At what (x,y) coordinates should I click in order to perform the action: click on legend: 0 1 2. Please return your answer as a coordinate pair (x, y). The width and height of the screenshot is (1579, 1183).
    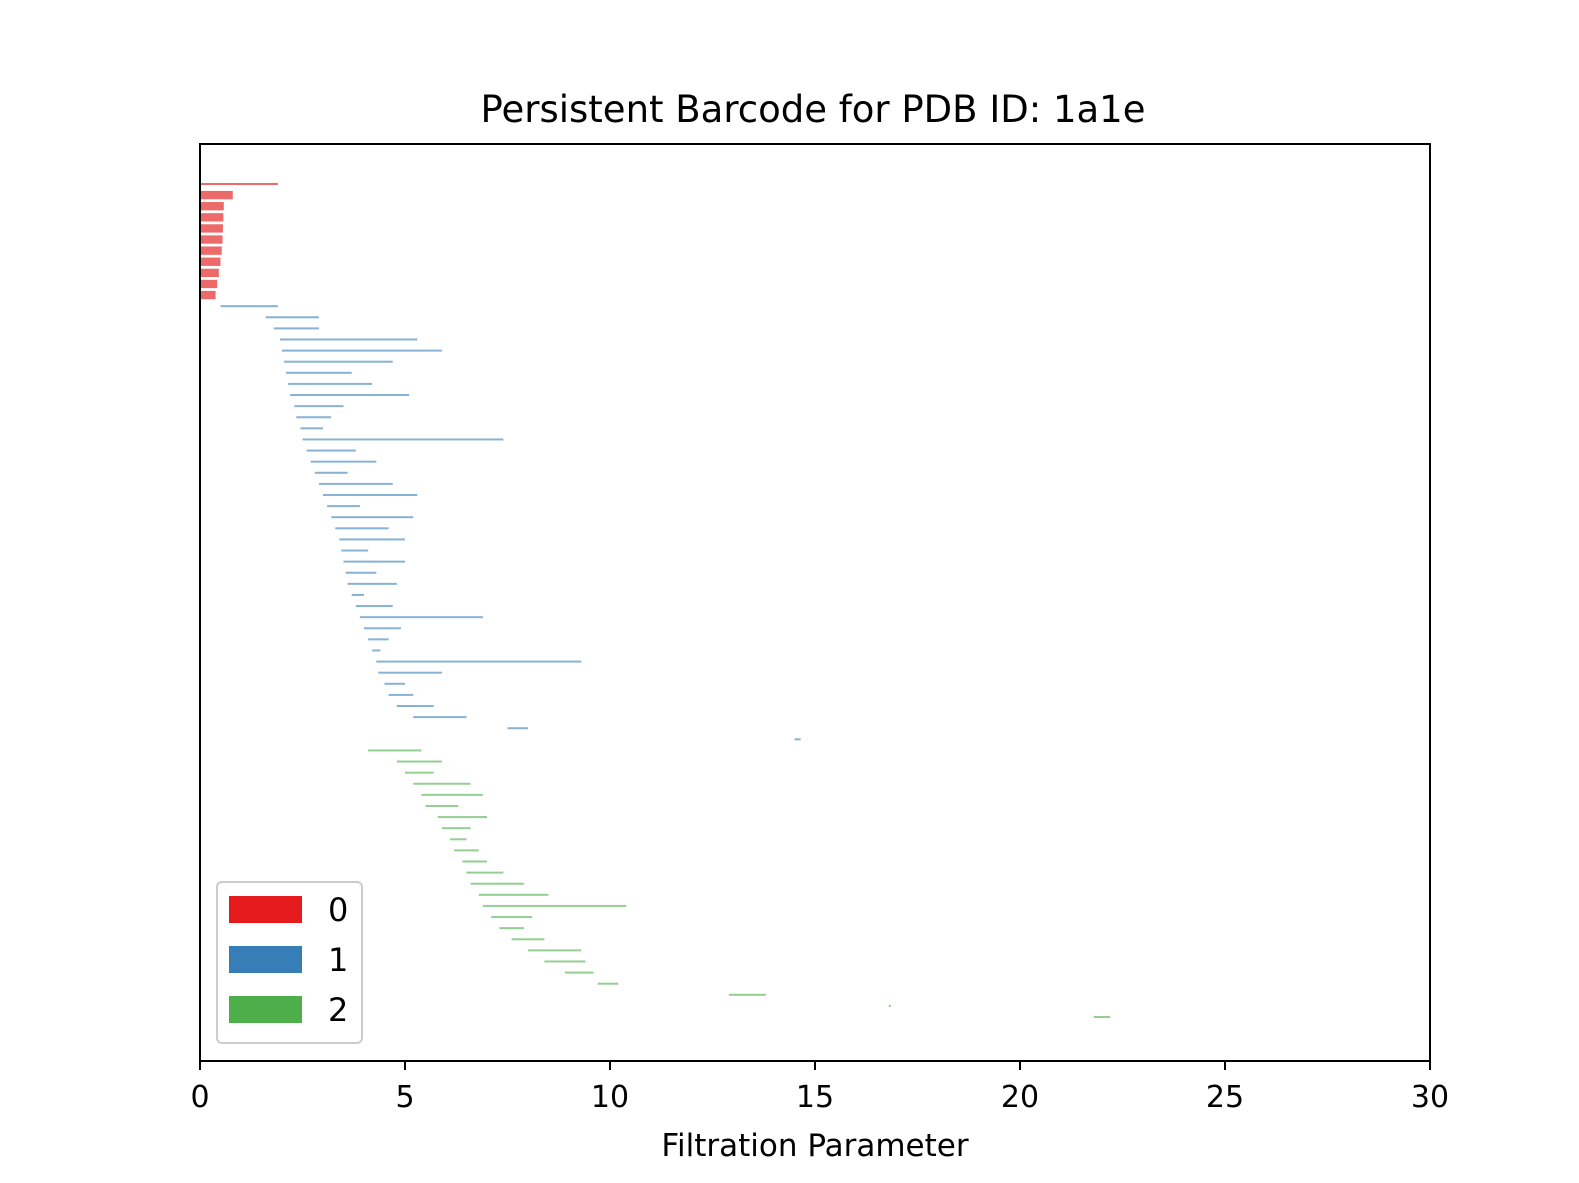
    Looking at the image, I should click on (289, 962).